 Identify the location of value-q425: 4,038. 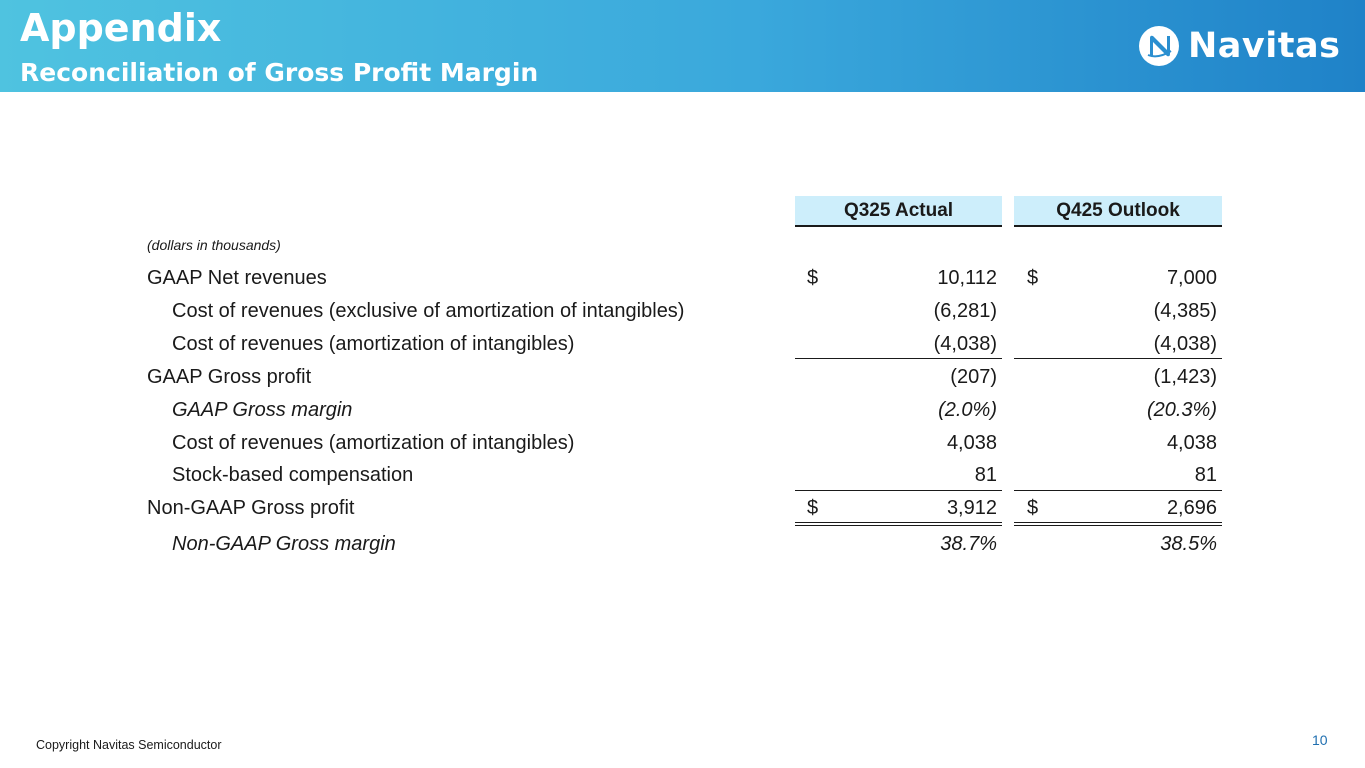
(1191, 443).